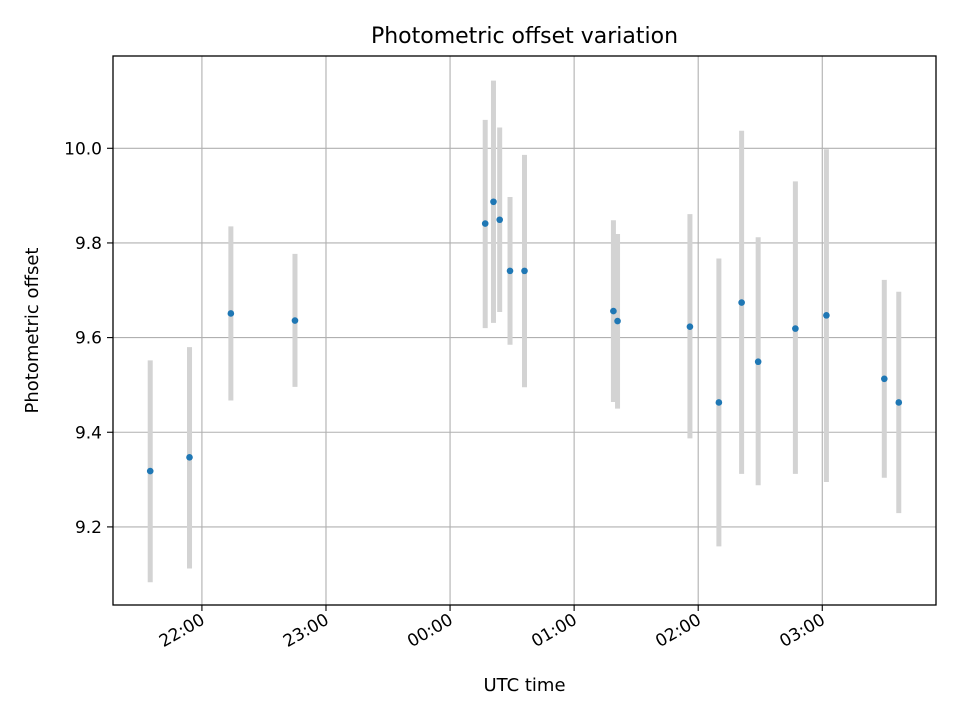 This screenshot has height=720, width=960. I want to click on y-axis-ticks: 9.2 9.4 9.6 9.8 10.0, so click(88, 338).